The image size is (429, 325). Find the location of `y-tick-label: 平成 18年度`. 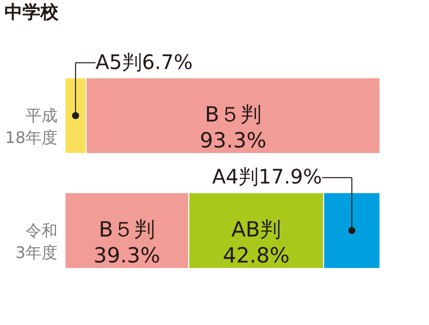

y-tick-label: 平成 18年度 is located at coordinates (31, 127).